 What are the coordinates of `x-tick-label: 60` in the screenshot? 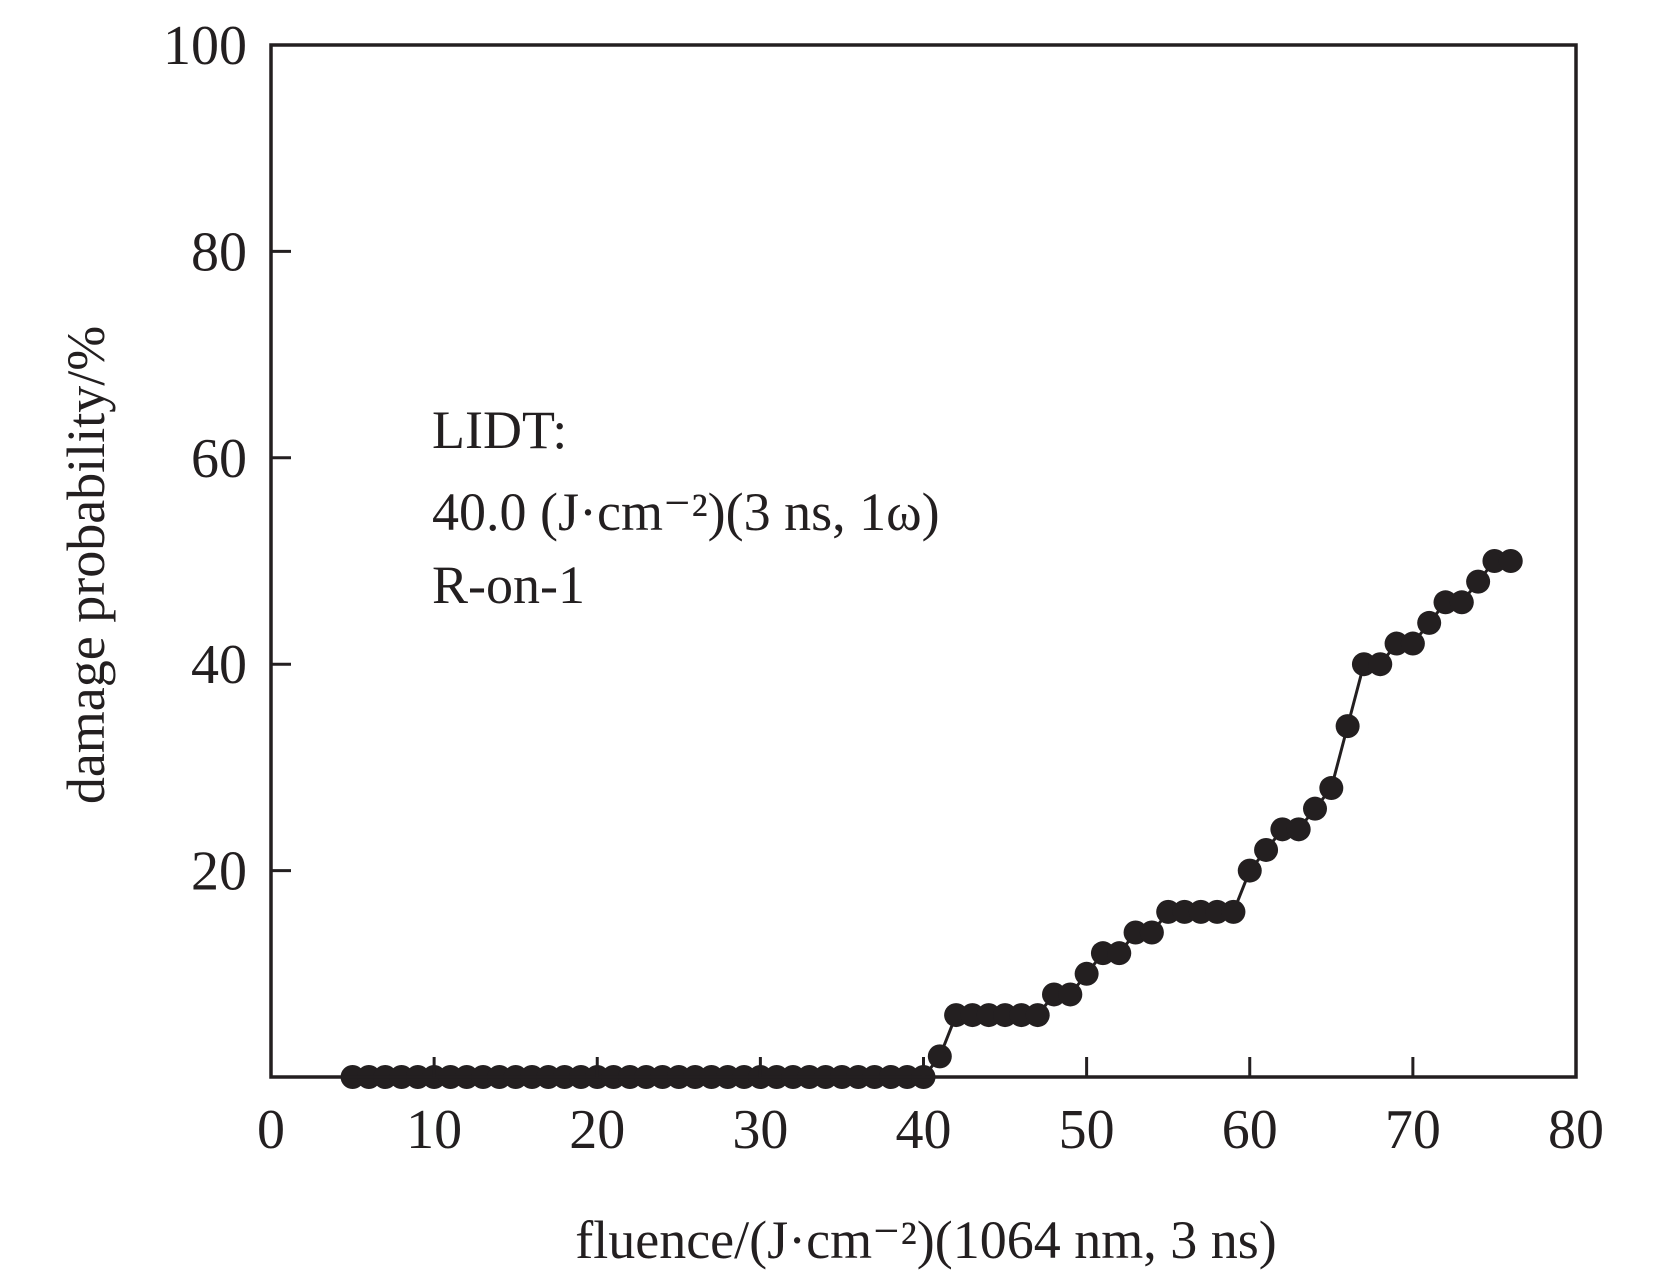 It's located at (1250, 1130).